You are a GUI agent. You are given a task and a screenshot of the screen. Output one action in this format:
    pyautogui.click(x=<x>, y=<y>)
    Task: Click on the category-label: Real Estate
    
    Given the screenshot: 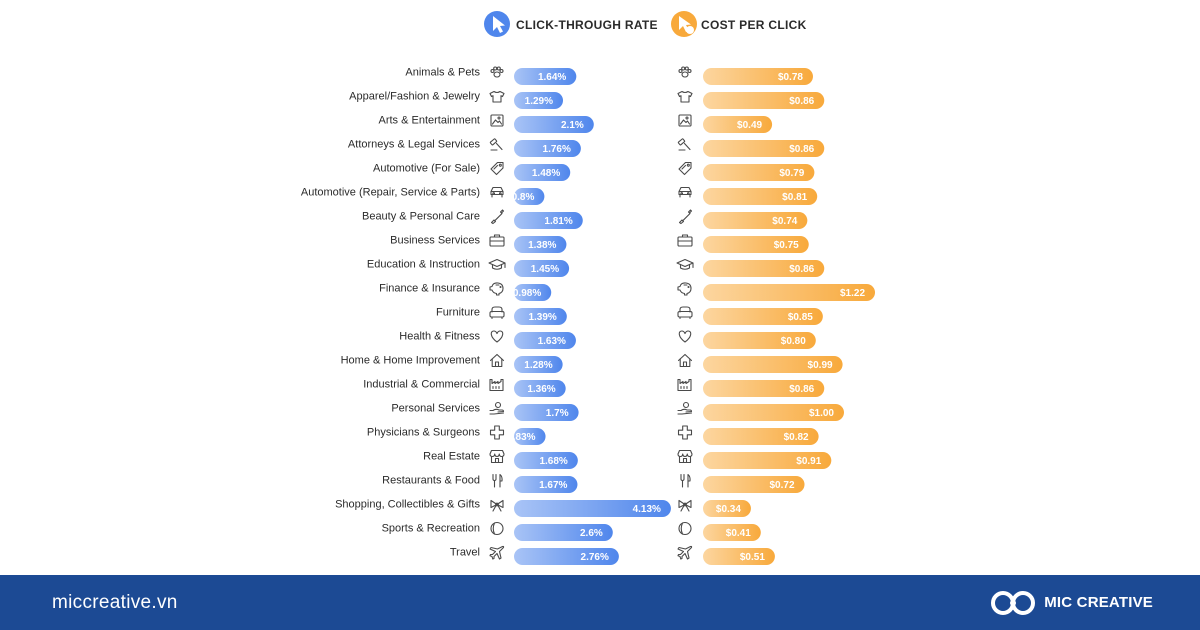 What is the action you would take?
    pyautogui.click(x=451, y=457)
    